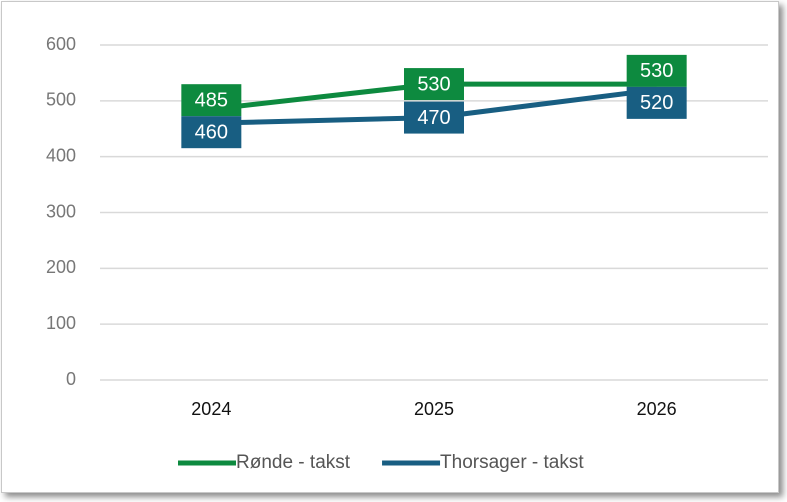 The width and height of the screenshot is (787, 502). Describe the element at coordinates (61, 211) in the screenshot. I see `y-tick-label: 300` at that location.